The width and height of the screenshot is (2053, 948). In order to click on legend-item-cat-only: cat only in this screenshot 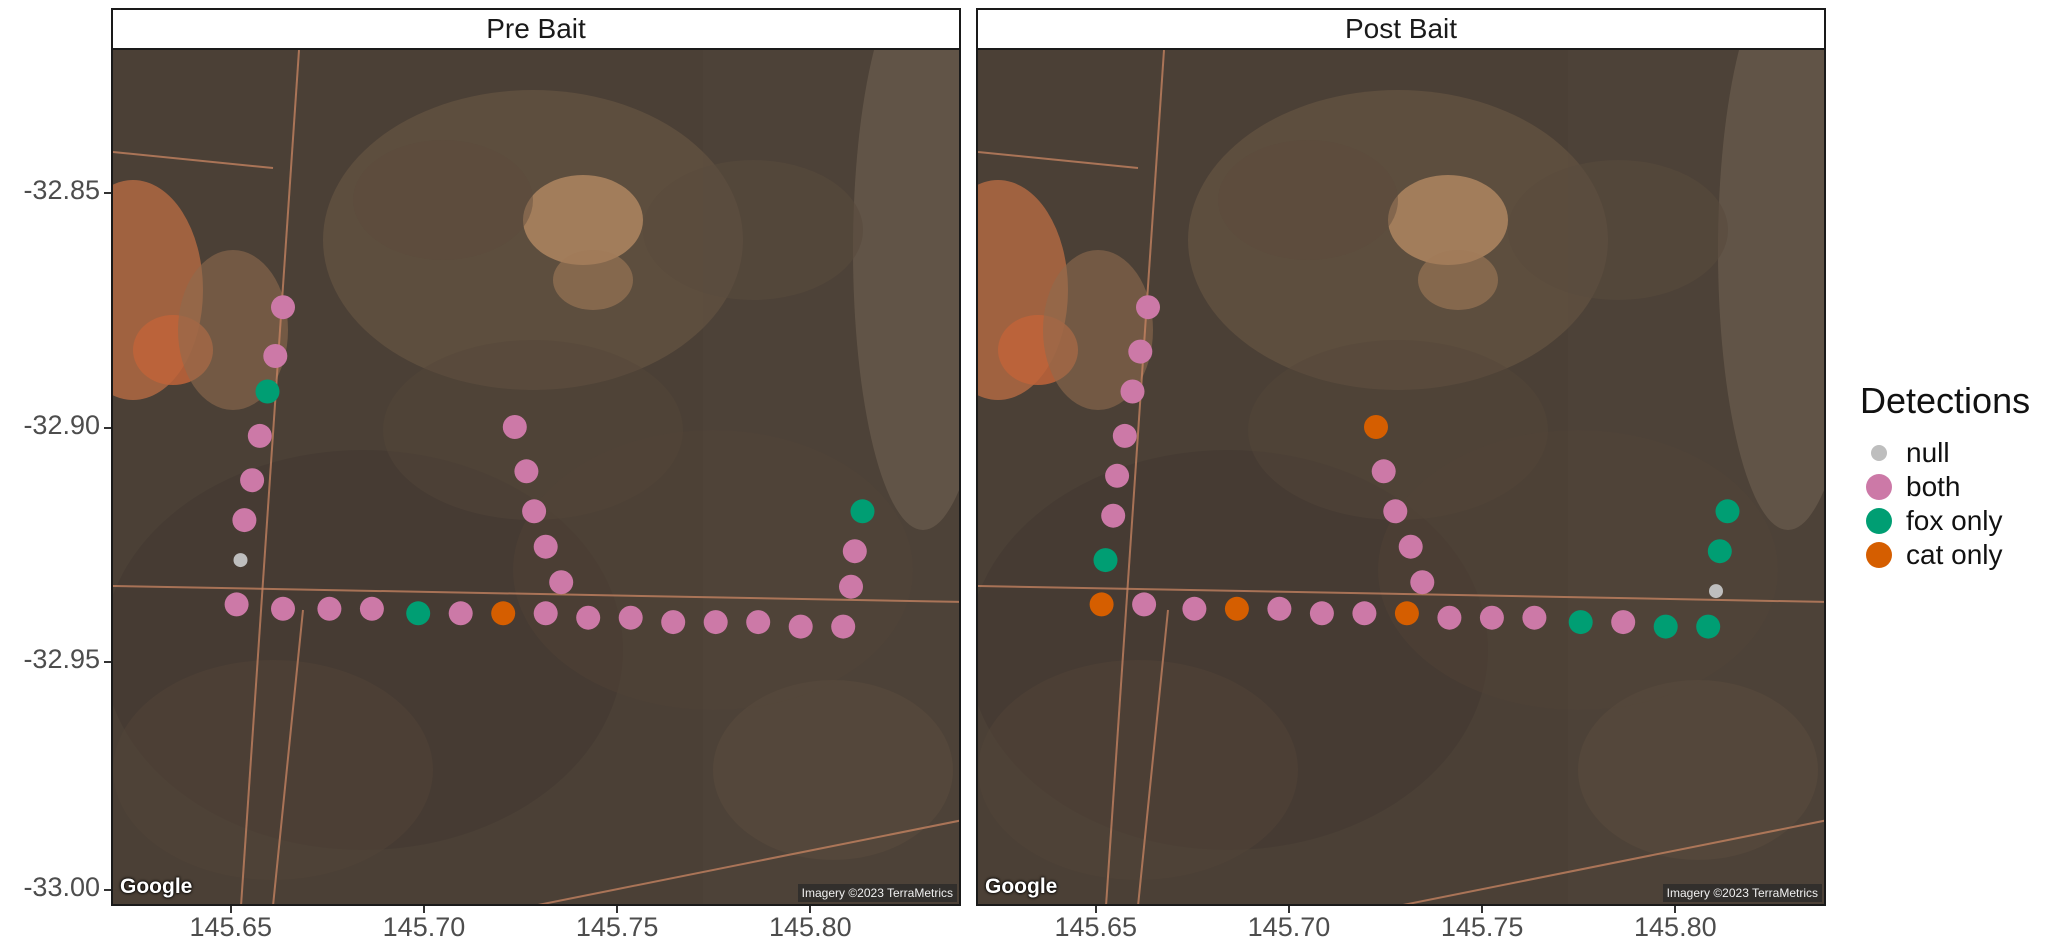, I will do `click(1946, 555)`.